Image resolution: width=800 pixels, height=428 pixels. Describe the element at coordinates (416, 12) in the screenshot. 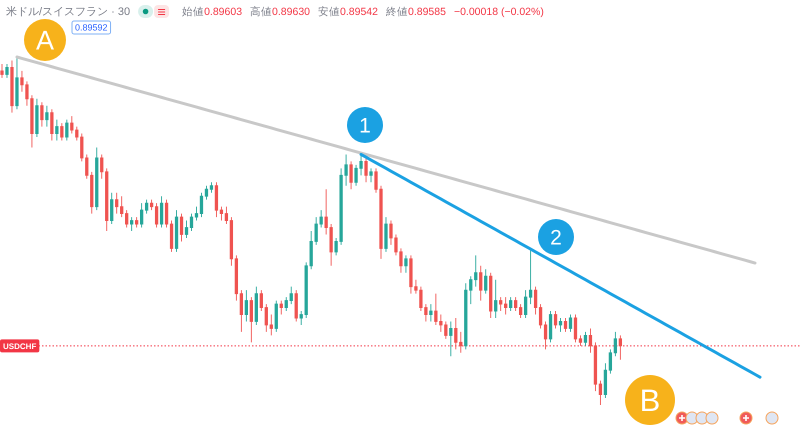

I see `annotation: 終値0.89585` at that location.